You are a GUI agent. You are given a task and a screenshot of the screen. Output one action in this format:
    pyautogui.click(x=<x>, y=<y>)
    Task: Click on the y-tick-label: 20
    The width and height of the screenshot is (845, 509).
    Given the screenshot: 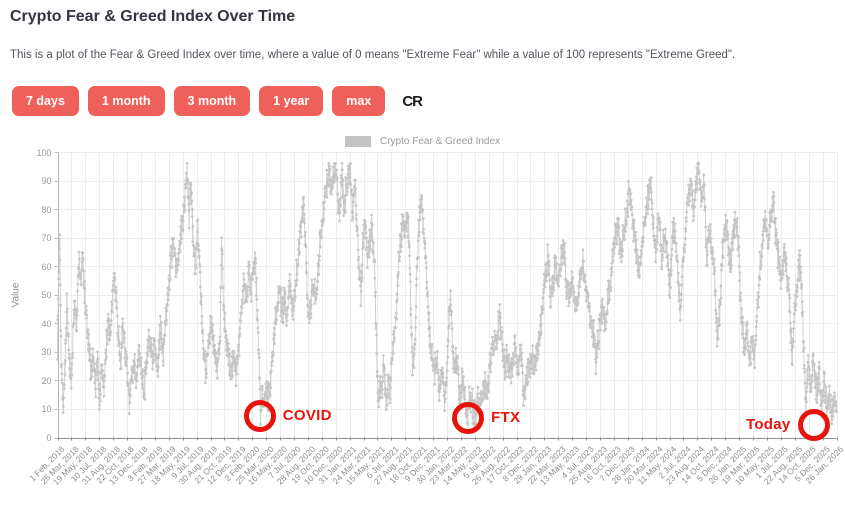 What is the action you would take?
    pyautogui.click(x=46, y=380)
    